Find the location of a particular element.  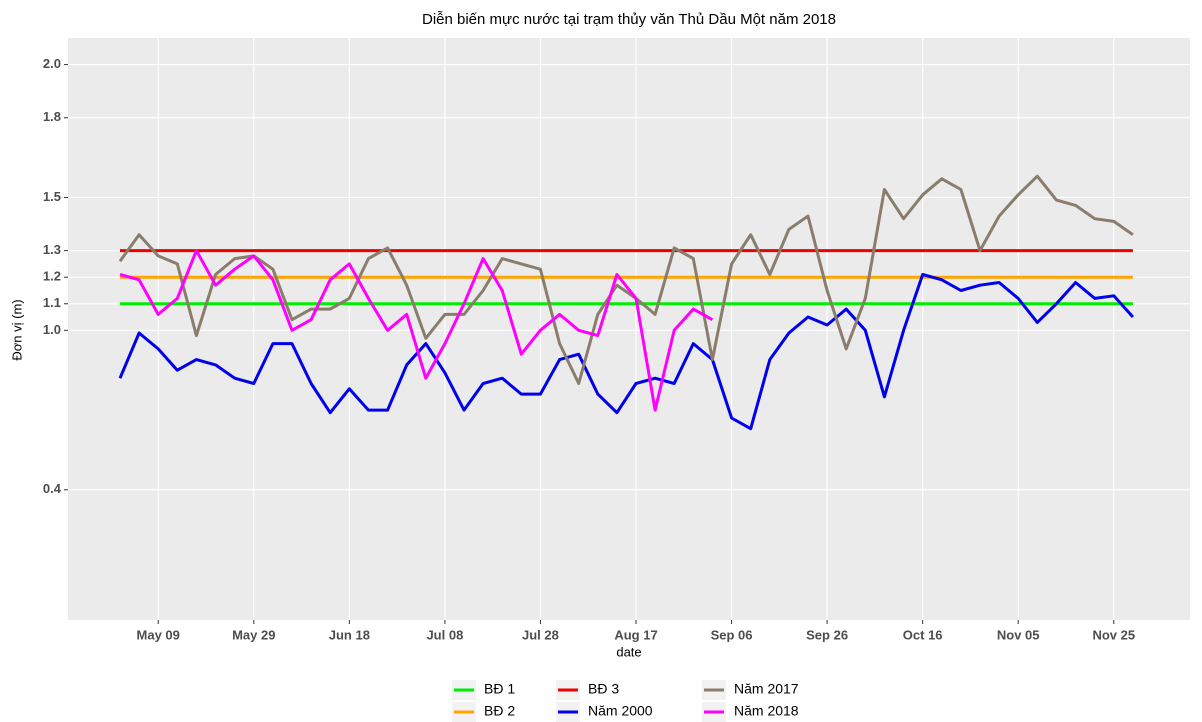

x-tick-label: Sep 26 is located at coordinates (827, 634).